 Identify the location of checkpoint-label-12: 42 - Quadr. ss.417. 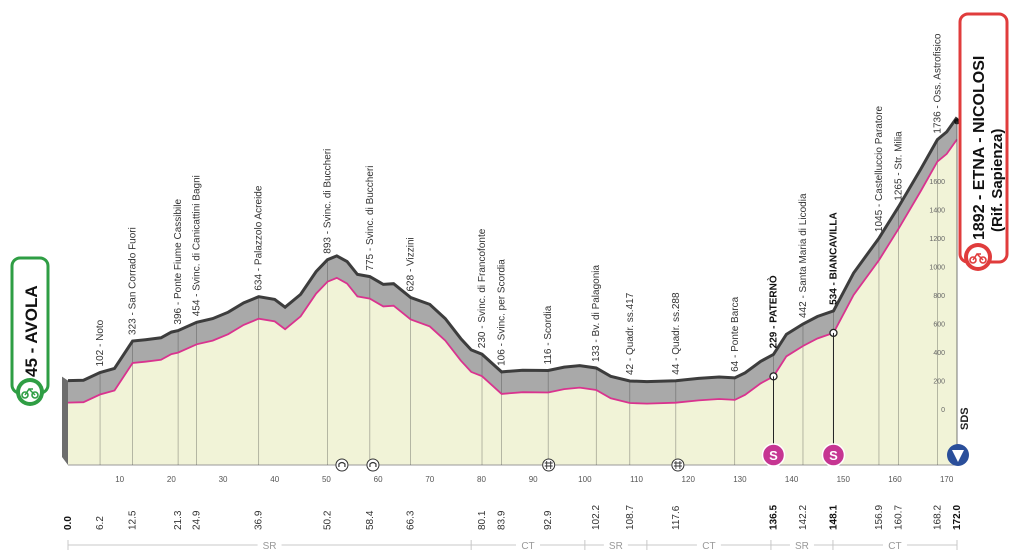
(630, 333).